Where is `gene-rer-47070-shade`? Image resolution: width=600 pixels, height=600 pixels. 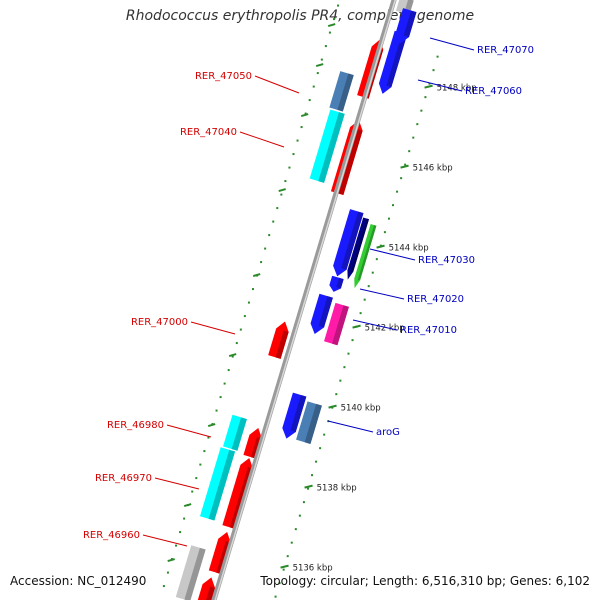
gene-rer-47070-shade is located at coordinates (410, 24).